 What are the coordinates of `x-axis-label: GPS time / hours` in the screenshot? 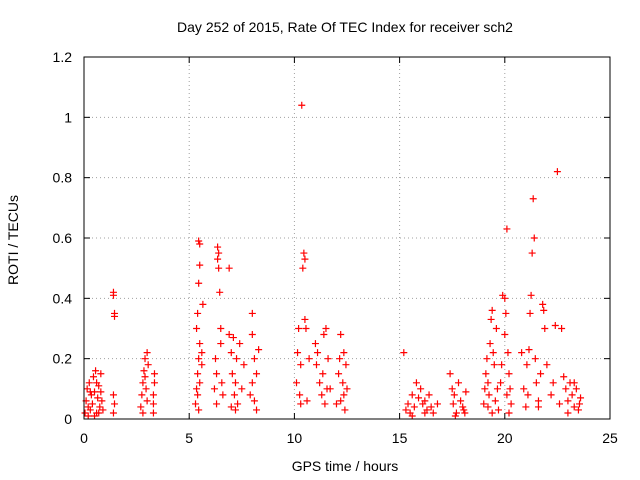 It's located at (345, 466).